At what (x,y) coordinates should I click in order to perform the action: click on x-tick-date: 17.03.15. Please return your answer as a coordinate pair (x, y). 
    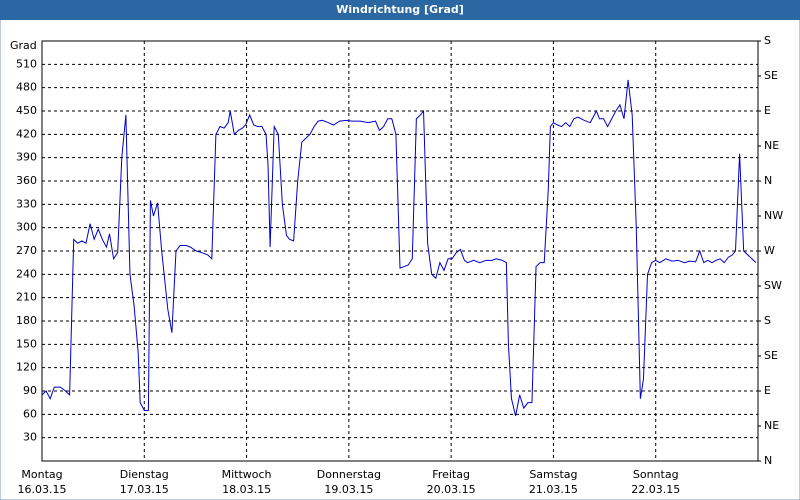
    Looking at the image, I should click on (144, 489).